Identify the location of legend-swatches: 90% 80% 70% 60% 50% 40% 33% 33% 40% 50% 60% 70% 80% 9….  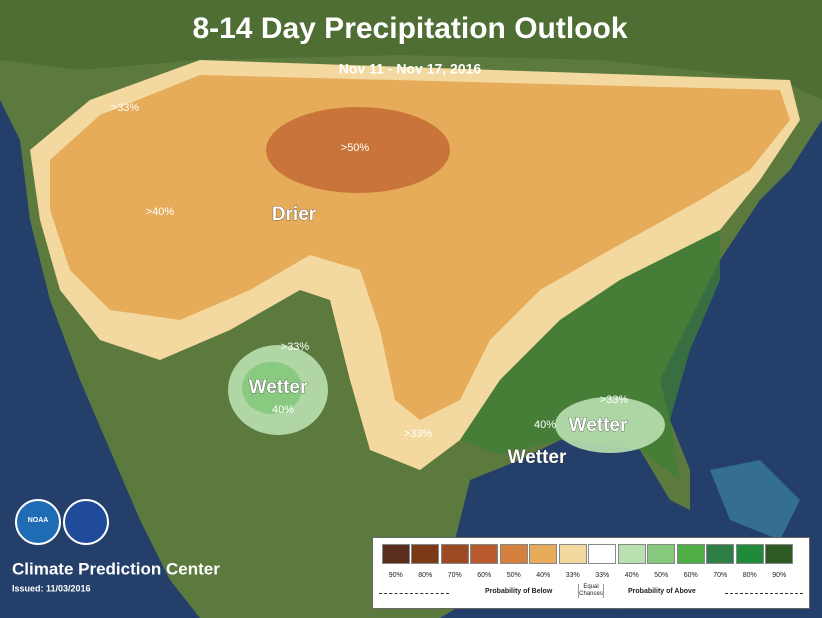
(587, 561).